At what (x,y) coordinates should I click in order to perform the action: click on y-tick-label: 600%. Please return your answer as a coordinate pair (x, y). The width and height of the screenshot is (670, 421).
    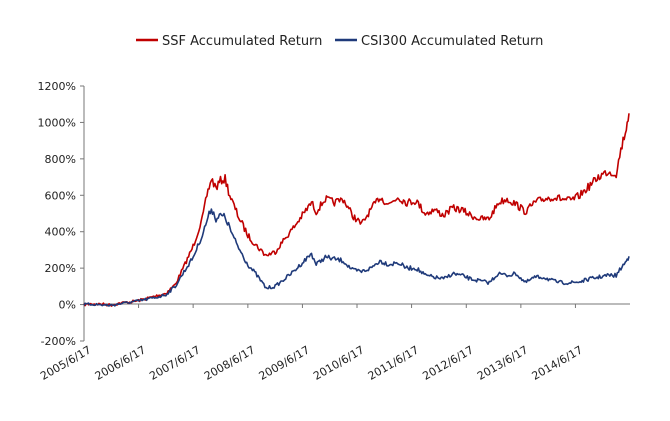
    Looking at the image, I should click on (60, 195).